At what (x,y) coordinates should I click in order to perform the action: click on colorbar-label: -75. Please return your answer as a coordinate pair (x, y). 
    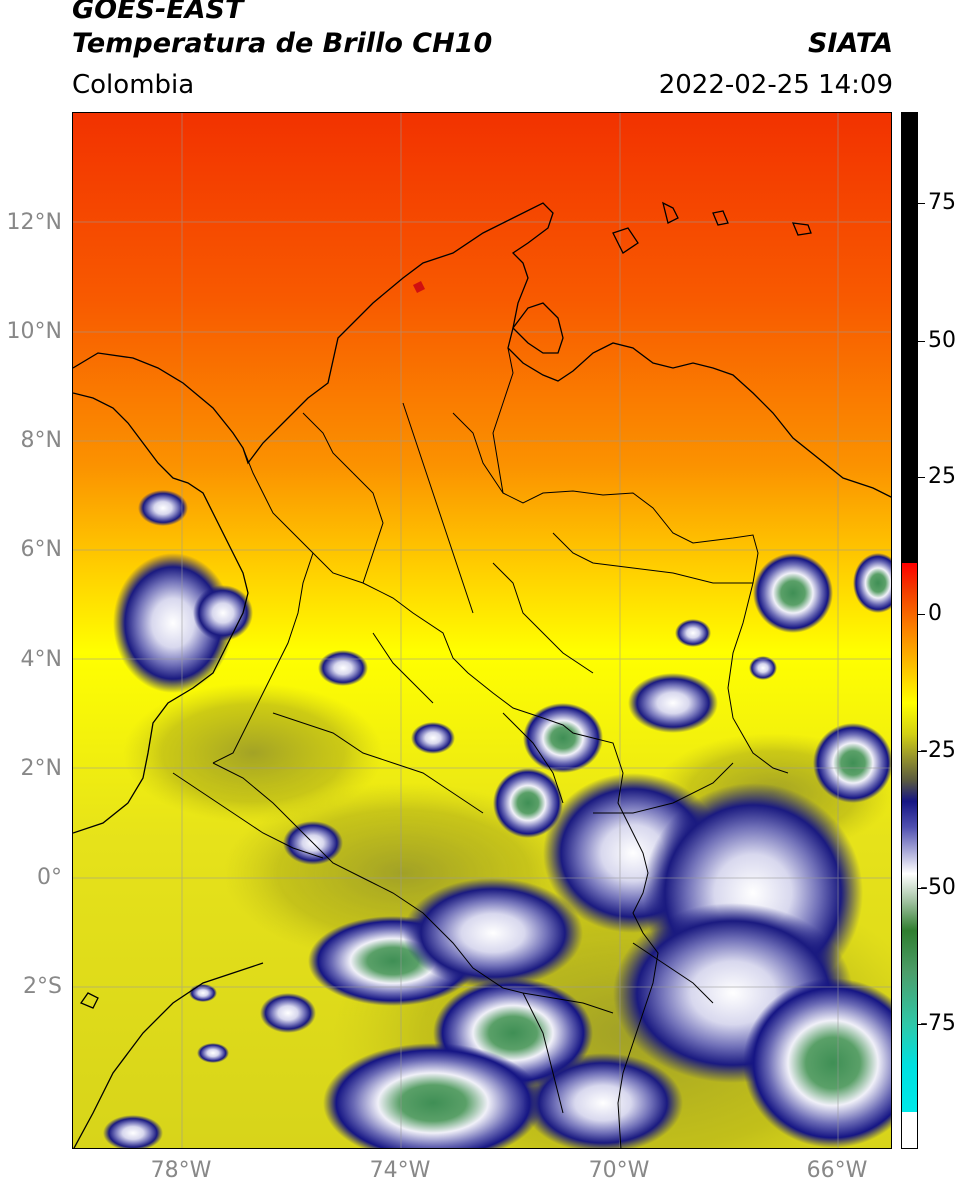
    Looking at the image, I should click on (938, 1023).